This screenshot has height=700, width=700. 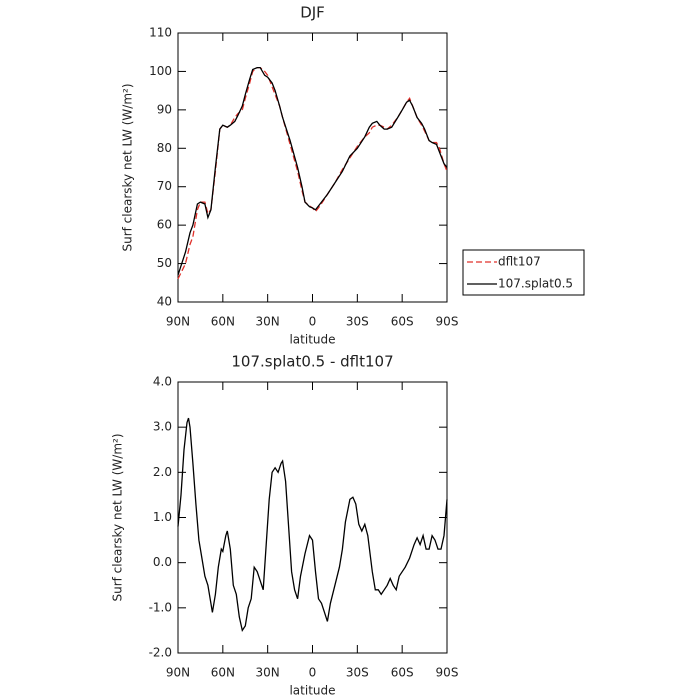 What do you see at coordinates (160, 607) in the screenshot?
I see `y-tick-label: -1.0` at bounding box center [160, 607].